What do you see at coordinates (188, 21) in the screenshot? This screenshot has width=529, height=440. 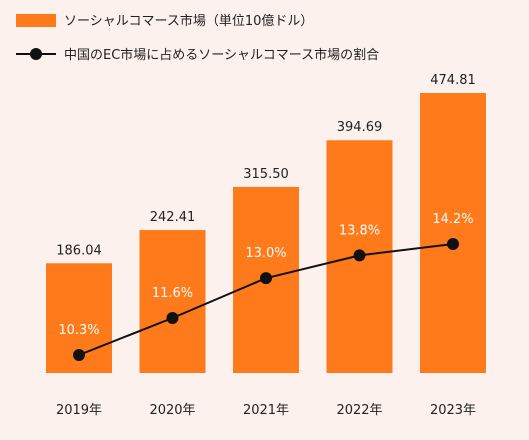 I see `legend-bar-label: ソーシャルコマース市場（単位10億ドル）` at bounding box center [188, 21].